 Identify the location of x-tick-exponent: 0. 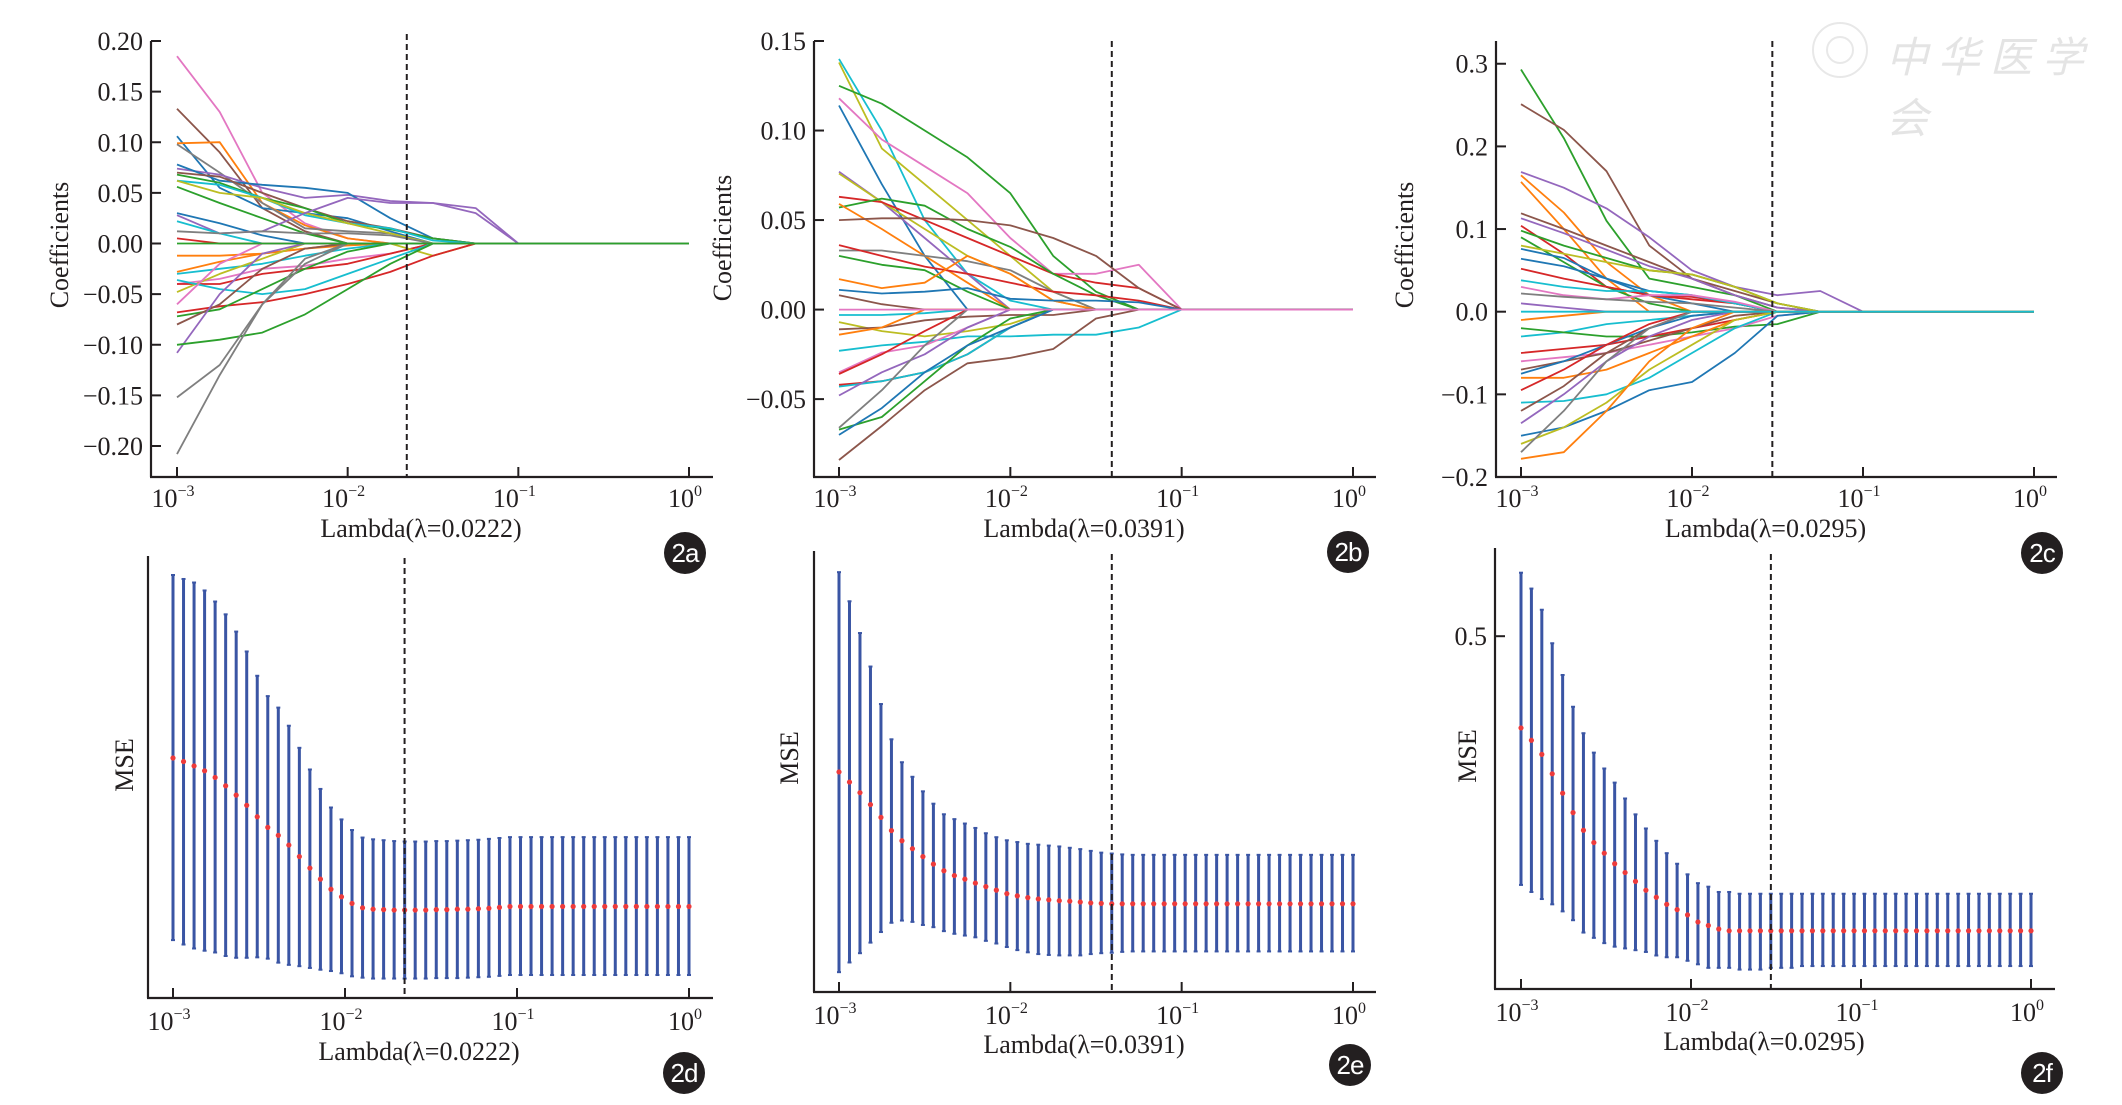
(2043, 491).